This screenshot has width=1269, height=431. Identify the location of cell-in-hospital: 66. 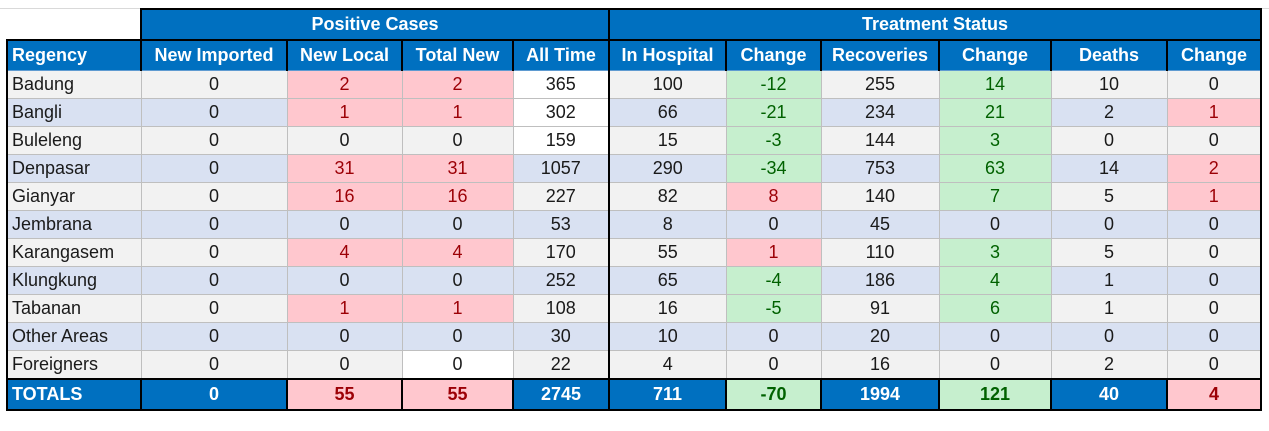
(667, 112).